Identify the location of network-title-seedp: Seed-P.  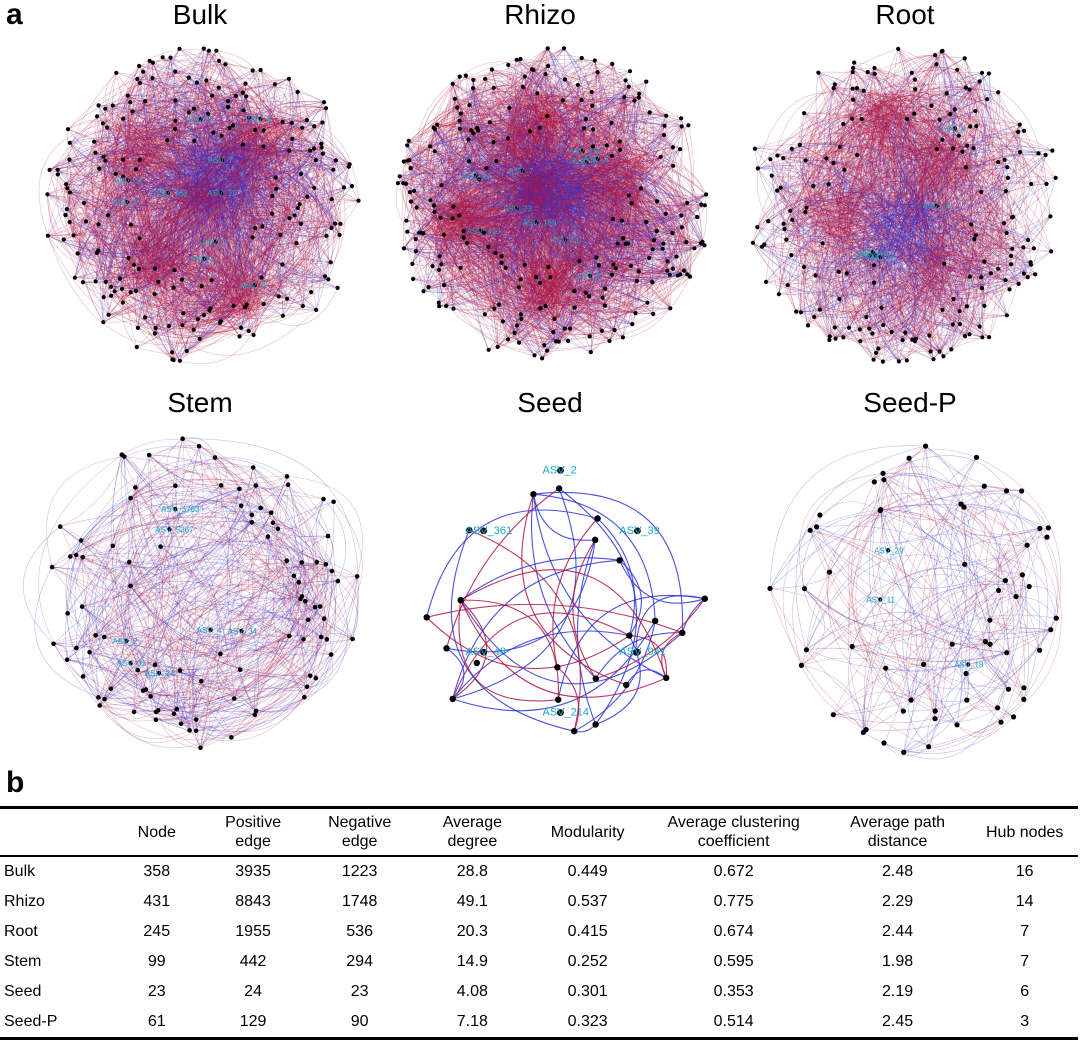
(910, 402).